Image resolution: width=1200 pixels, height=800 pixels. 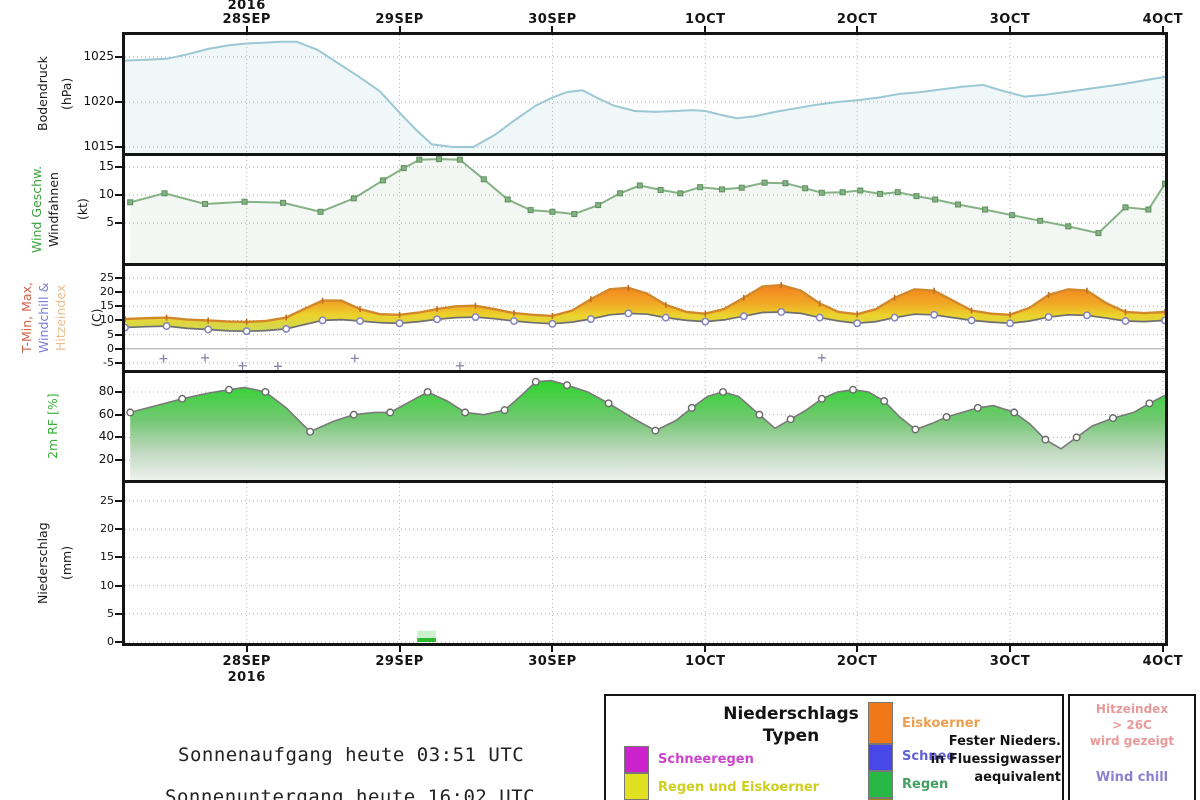 I want to click on extra-swatch, so click(x=880, y=799).